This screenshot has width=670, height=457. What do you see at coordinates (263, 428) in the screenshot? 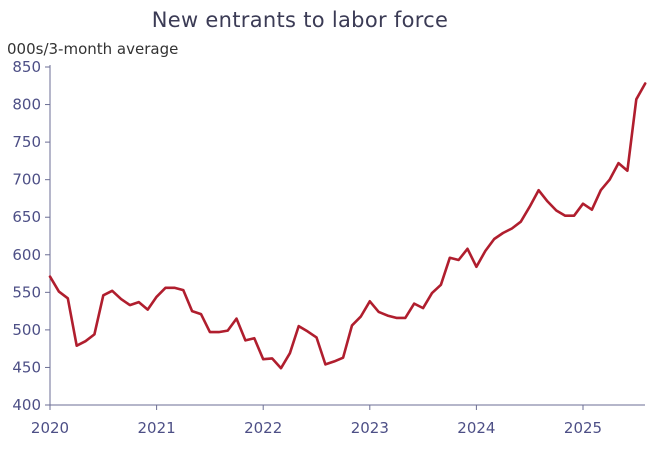
I see `x-tick-label: 2022` at bounding box center [263, 428].